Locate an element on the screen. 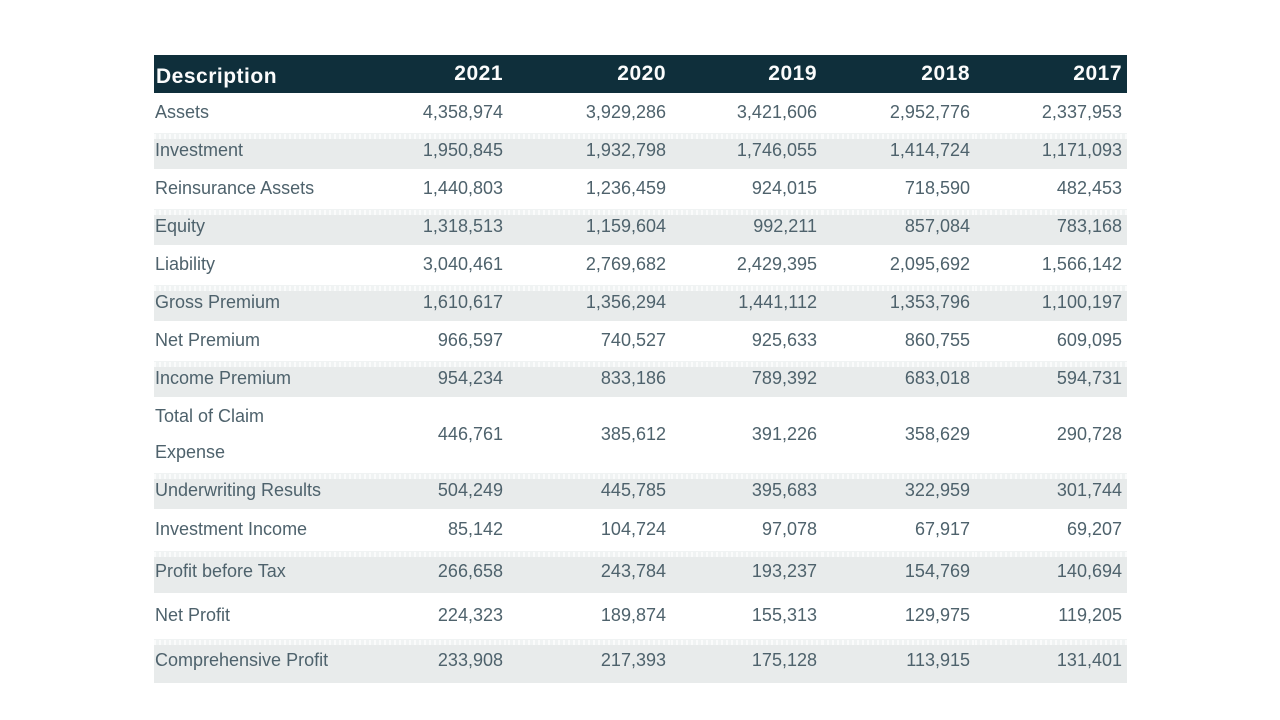  value-cell: 290,728 is located at coordinates (1089, 433).